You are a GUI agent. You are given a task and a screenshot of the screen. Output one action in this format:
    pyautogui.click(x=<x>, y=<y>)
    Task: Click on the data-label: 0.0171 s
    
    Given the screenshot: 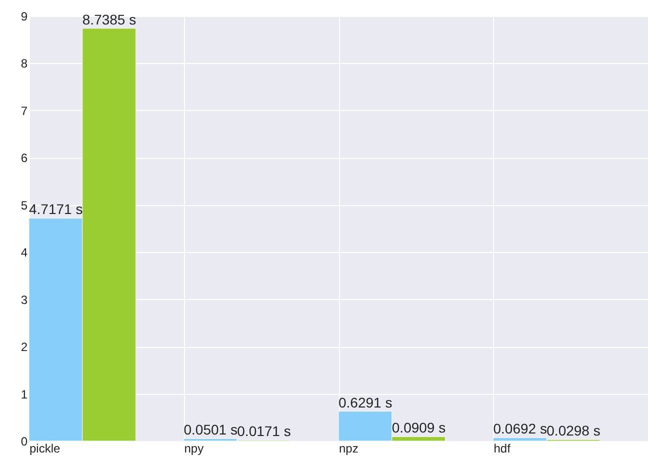 What is the action you would take?
    pyautogui.click(x=264, y=431)
    